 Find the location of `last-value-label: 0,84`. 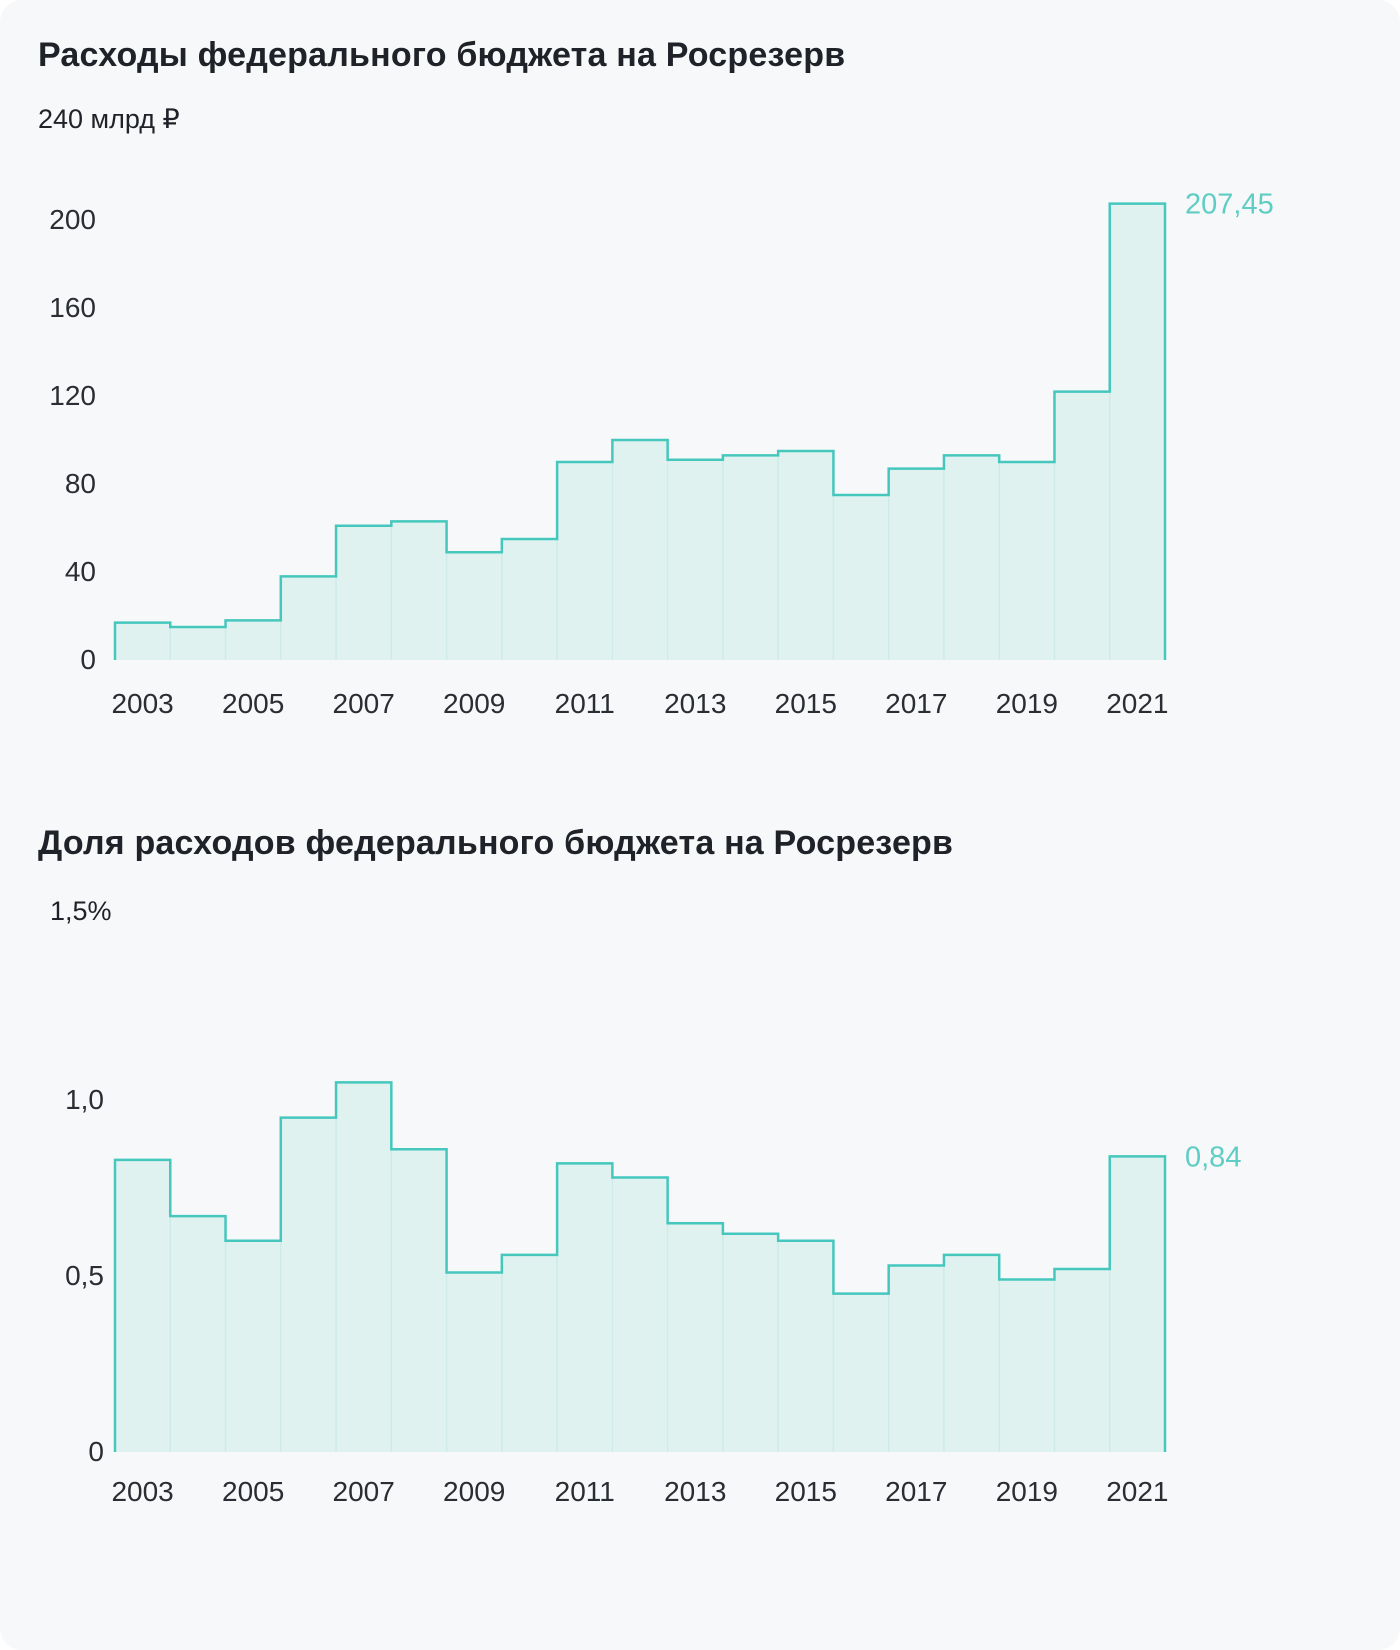

last-value-label: 0,84 is located at coordinates (1213, 1157).